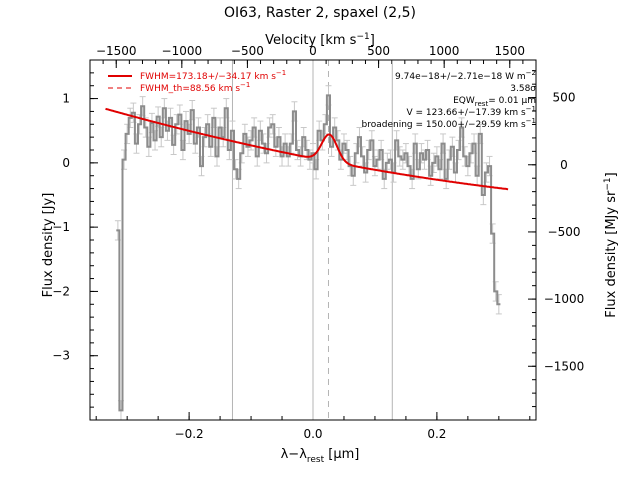 Image resolution: width=640 pixels, height=480 pixels. I want to click on y-tick-label: −1, so click(61, 227).